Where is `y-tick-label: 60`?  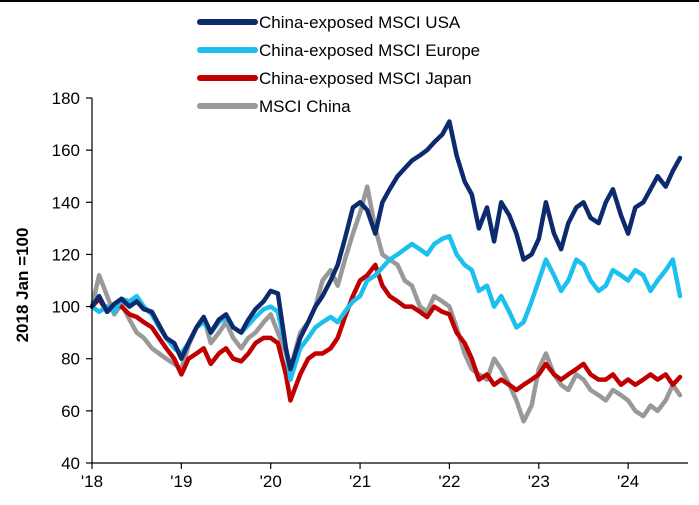 y-tick-label: 60 is located at coordinates (70, 411).